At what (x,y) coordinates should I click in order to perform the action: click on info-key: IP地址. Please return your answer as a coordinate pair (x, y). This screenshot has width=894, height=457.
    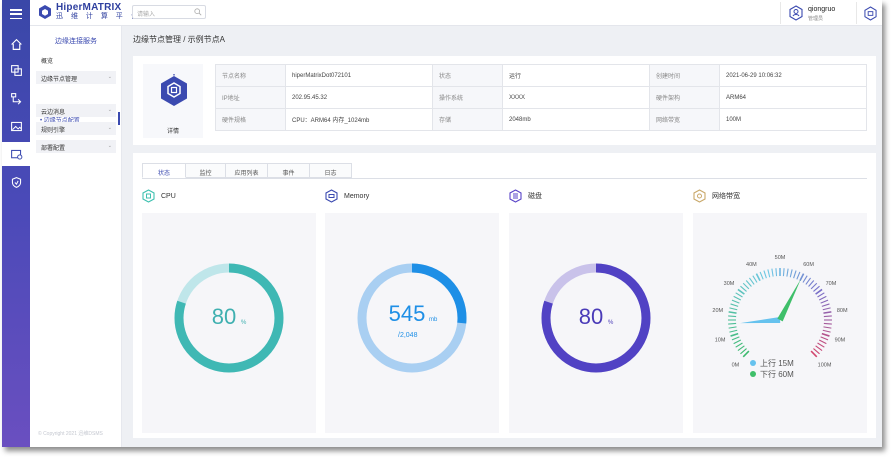
    Looking at the image, I should click on (250, 97).